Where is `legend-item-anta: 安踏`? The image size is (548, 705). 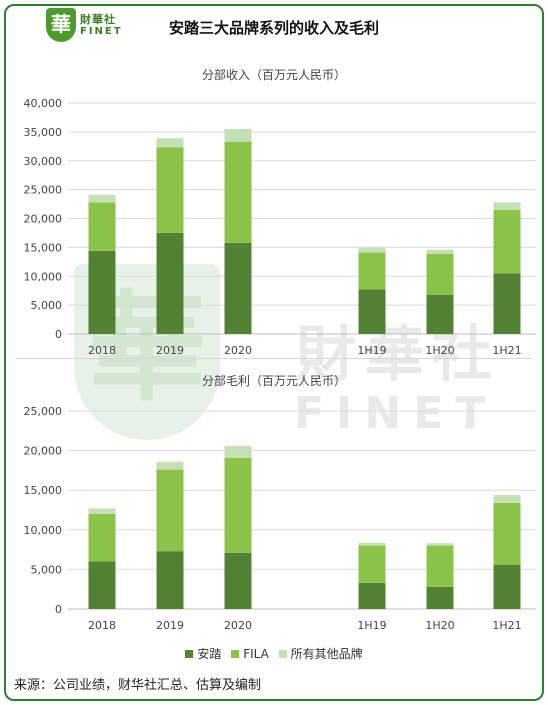
legend-item-anta: 安踏 is located at coordinates (203, 653).